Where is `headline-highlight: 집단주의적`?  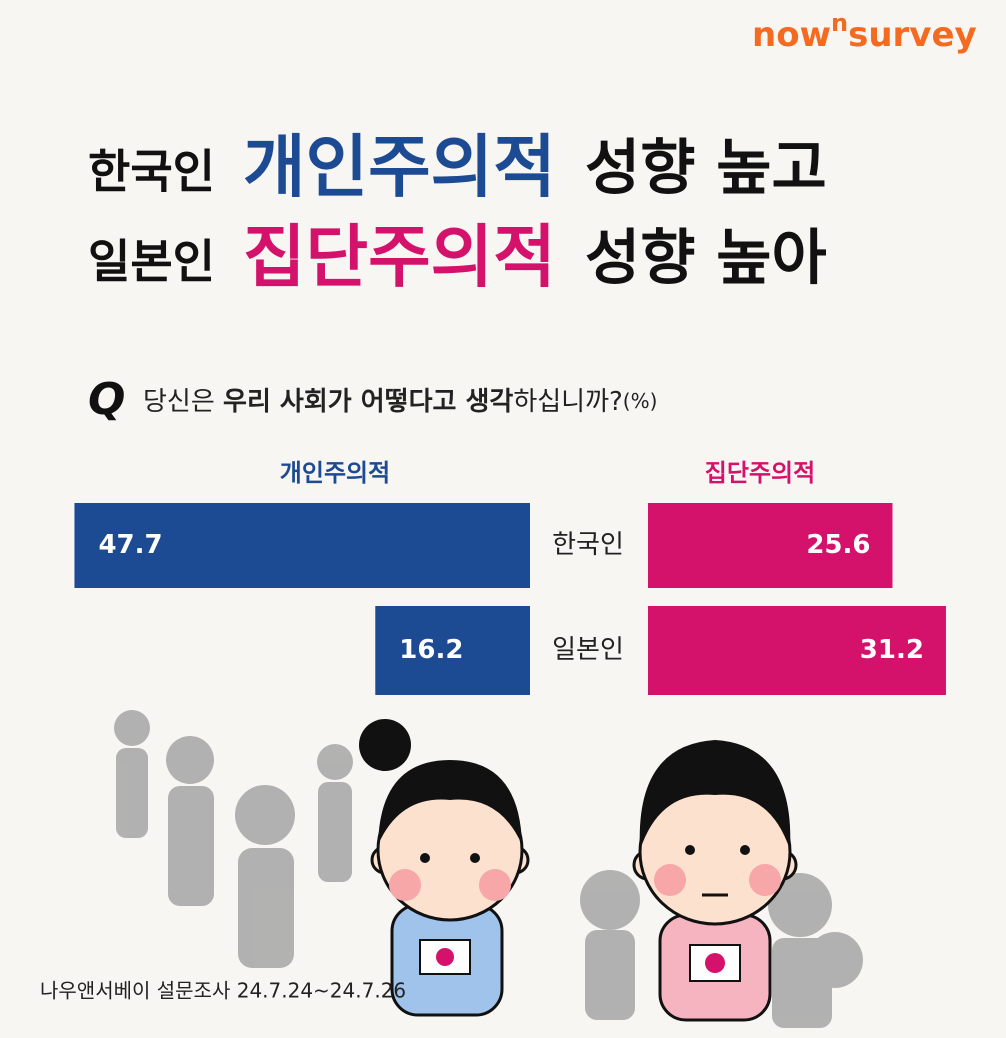
headline-highlight: 집단주의적 is located at coordinates (399, 258).